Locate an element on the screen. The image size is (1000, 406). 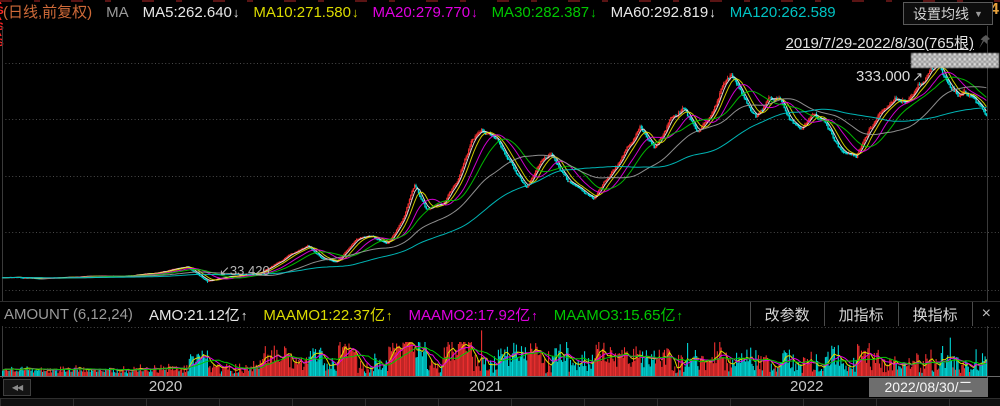
maamo2-label: MAAMO2:17.92亿 is located at coordinates (469, 315).